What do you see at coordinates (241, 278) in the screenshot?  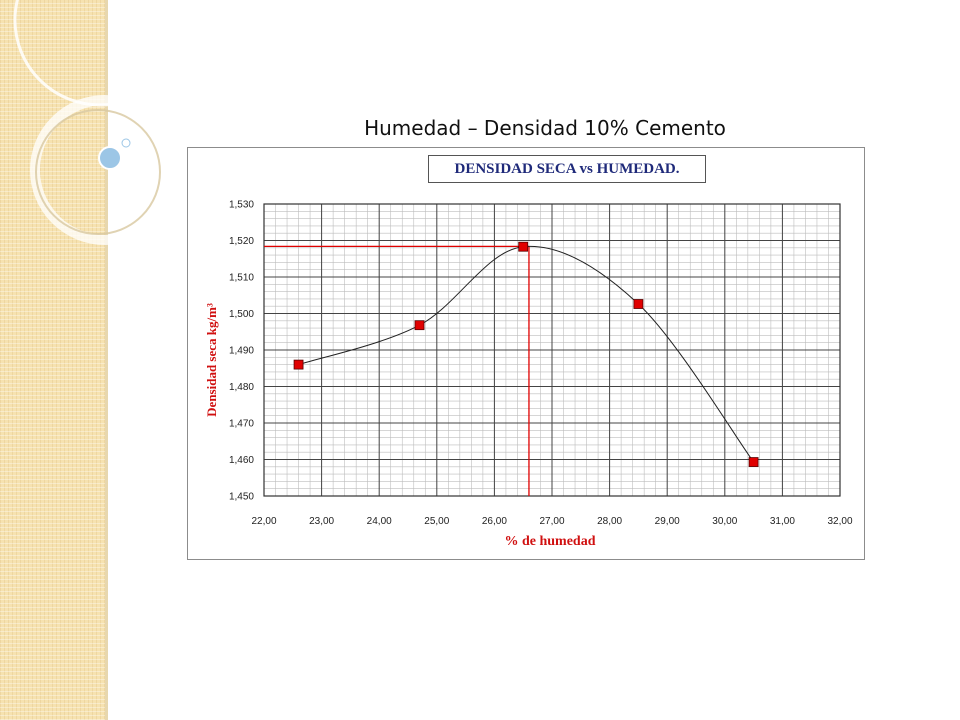 I see `y-tick-label: 1,510` at bounding box center [241, 278].